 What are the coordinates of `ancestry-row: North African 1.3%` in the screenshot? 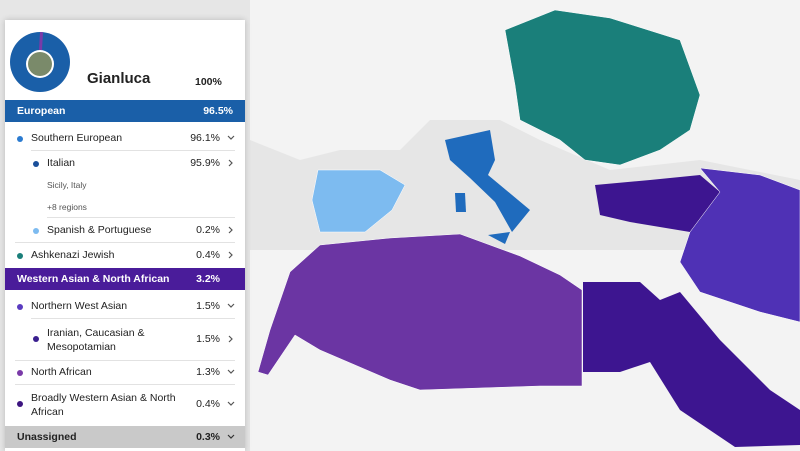 It's located at (125, 376).